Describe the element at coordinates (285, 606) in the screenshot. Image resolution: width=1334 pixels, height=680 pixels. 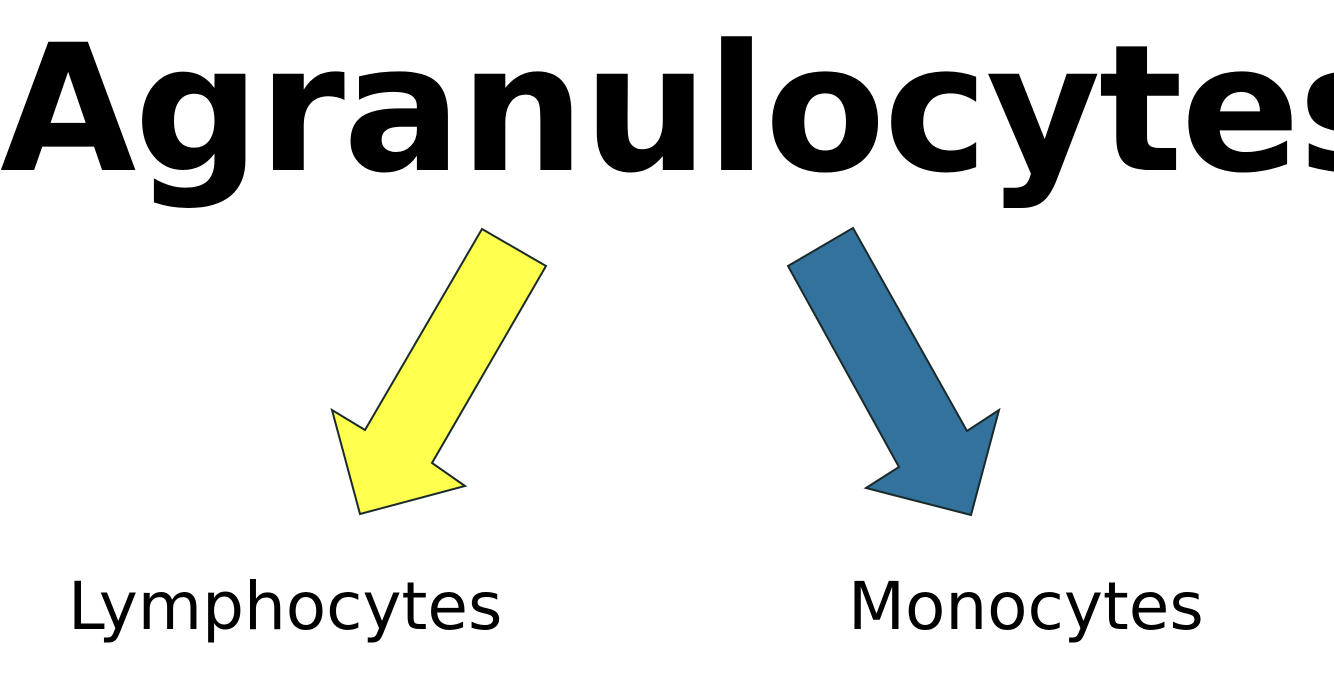
I see `branch-label-lymphocytes: Lymphocytes` at that location.